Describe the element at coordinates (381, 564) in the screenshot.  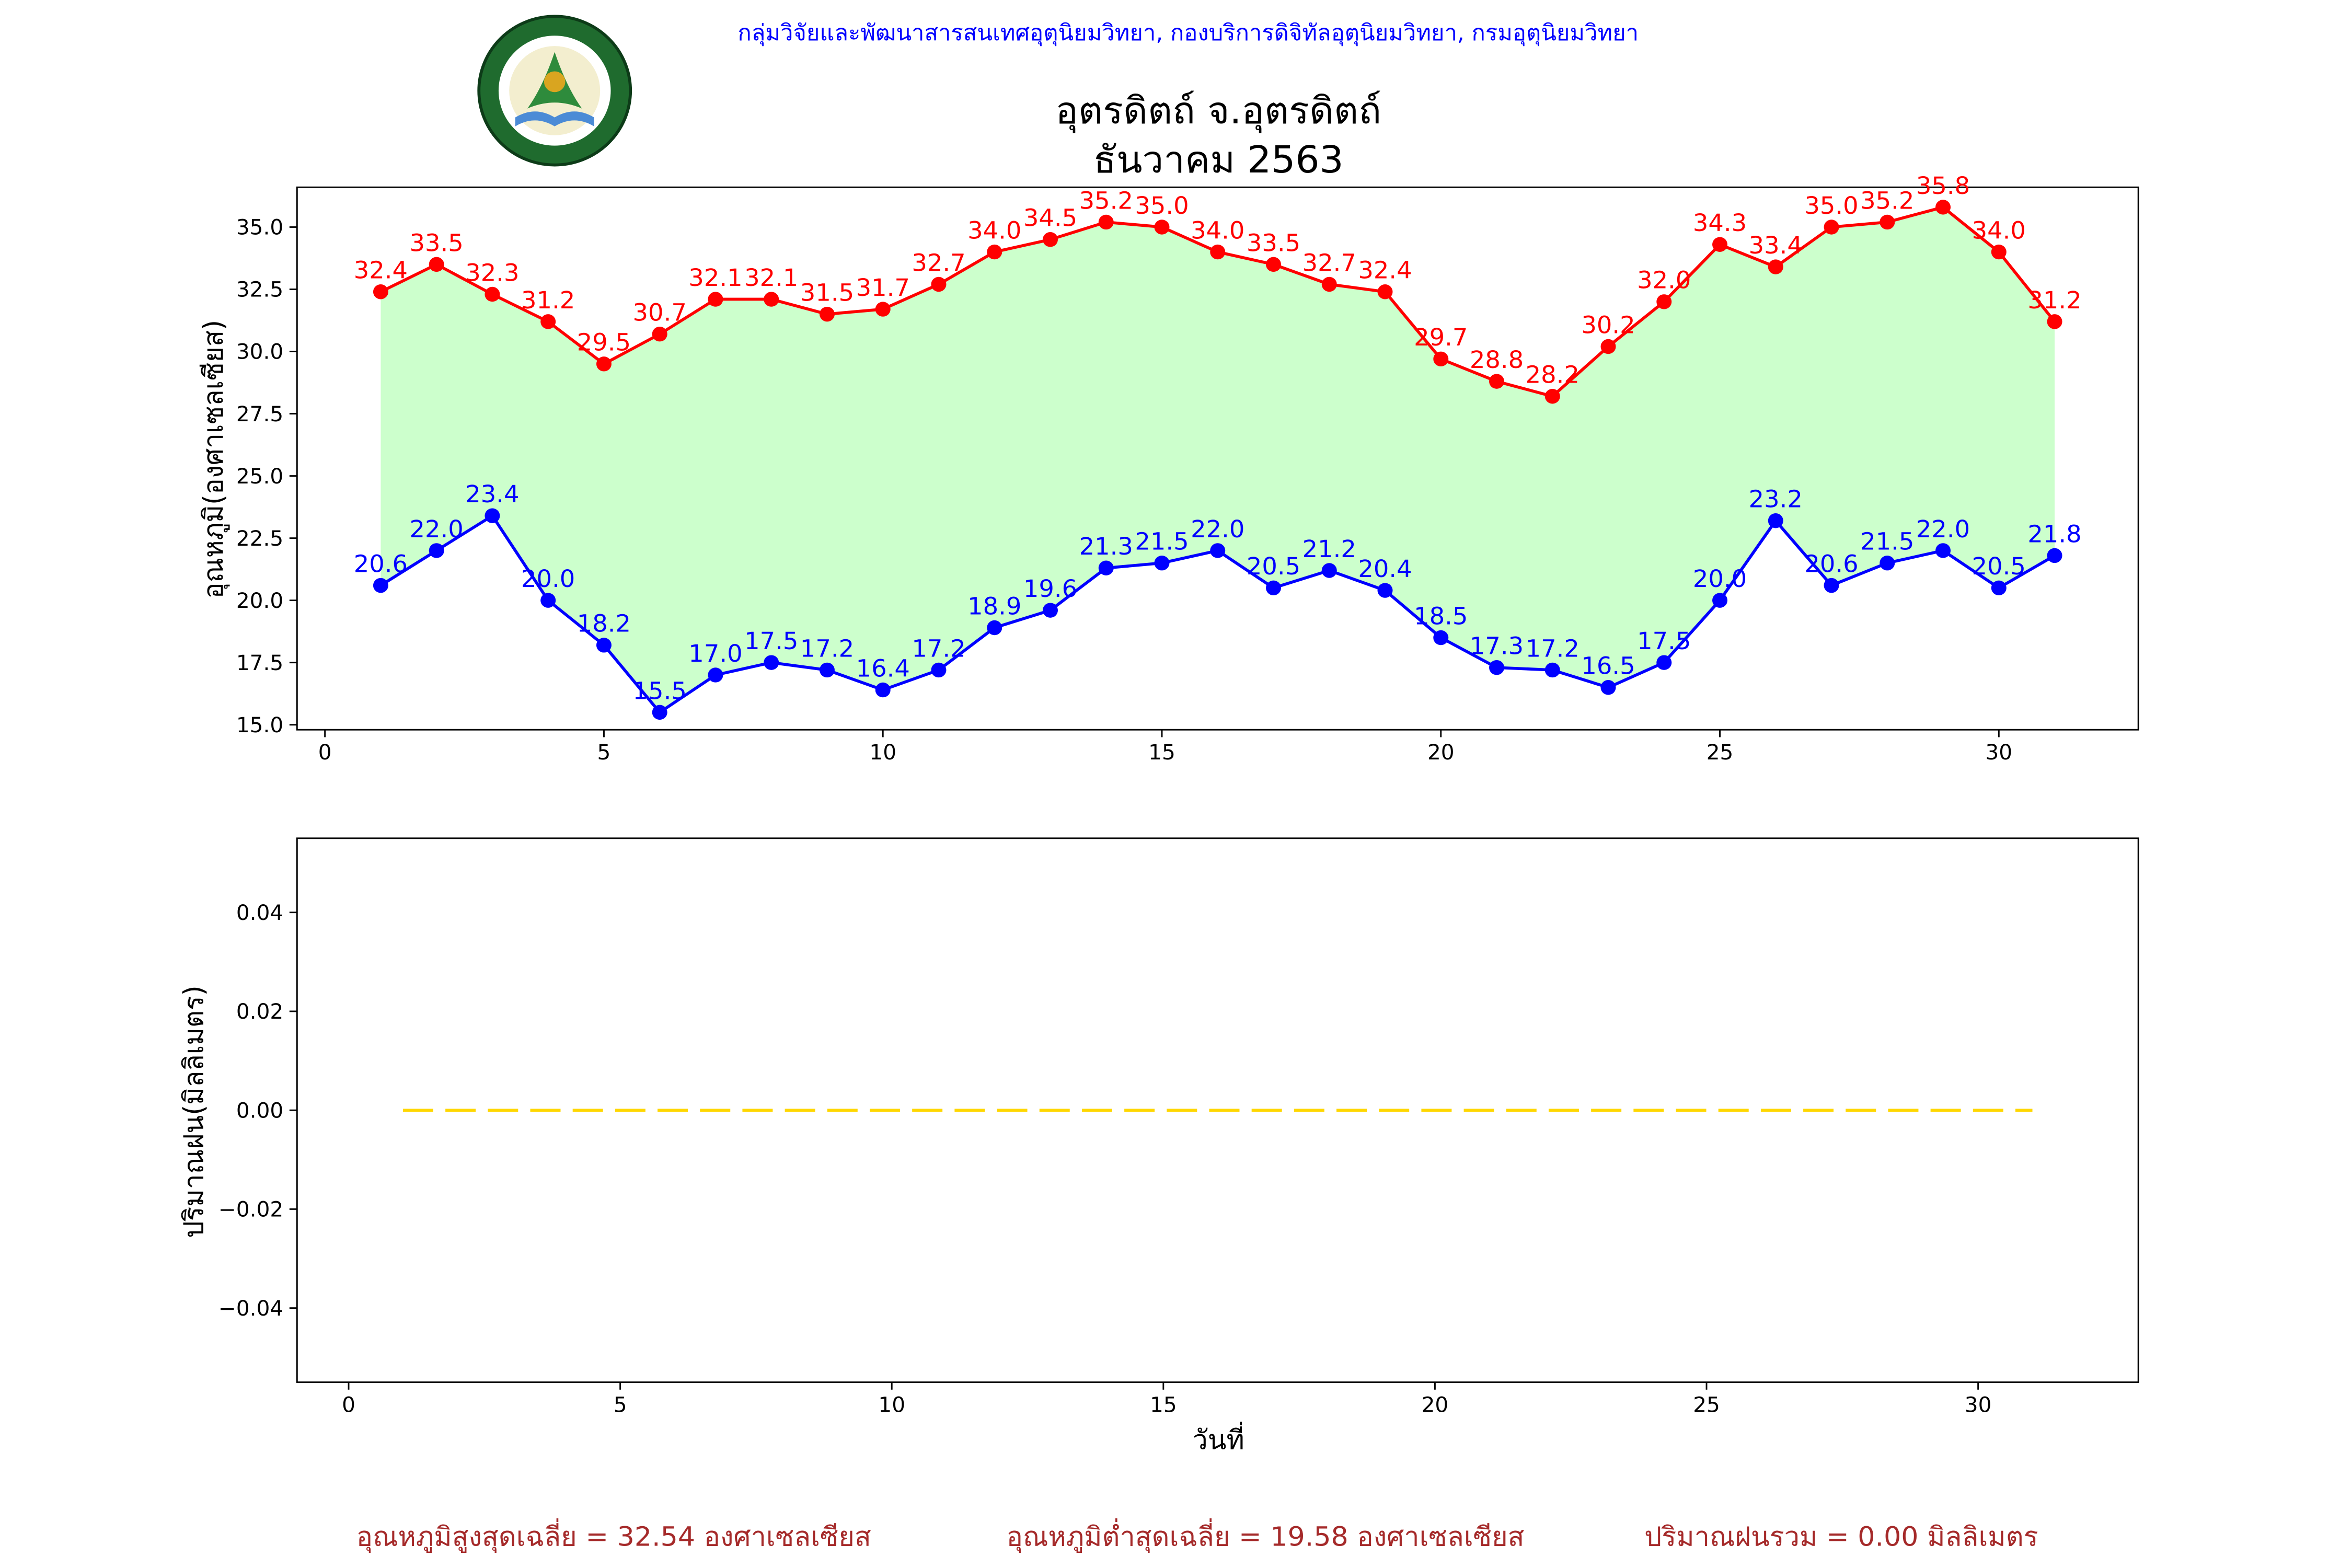
I see `min-temperature-data-label: 20.6` at that location.